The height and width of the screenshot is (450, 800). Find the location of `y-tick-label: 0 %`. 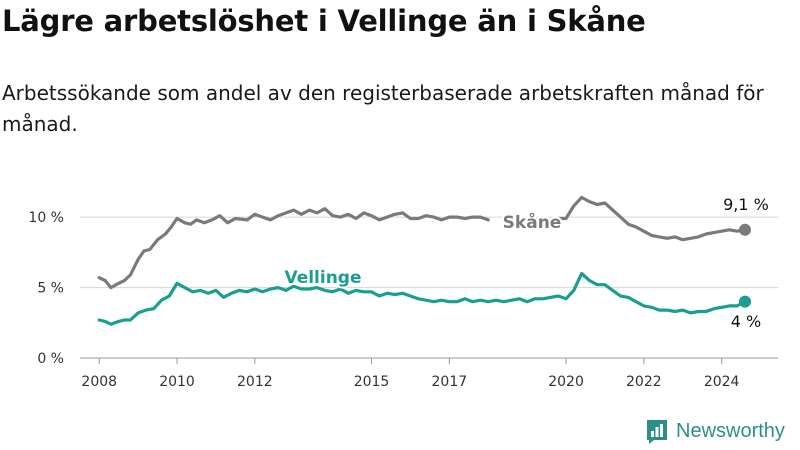

y-tick-label: 0 % is located at coordinates (50, 359).